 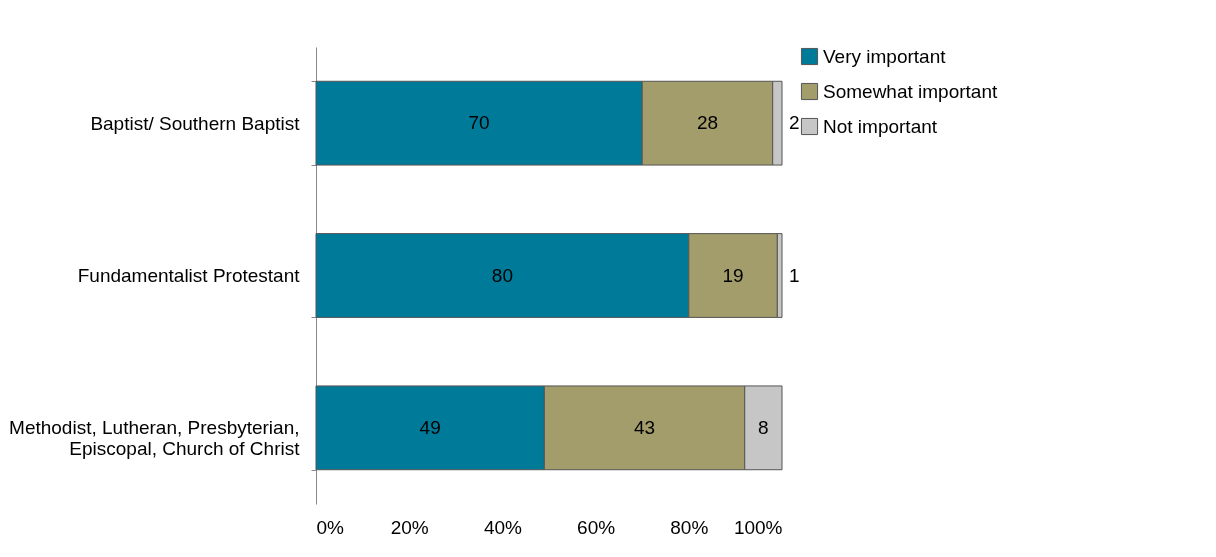 I want to click on x-tick-label: 20%, so click(x=409, y=527).